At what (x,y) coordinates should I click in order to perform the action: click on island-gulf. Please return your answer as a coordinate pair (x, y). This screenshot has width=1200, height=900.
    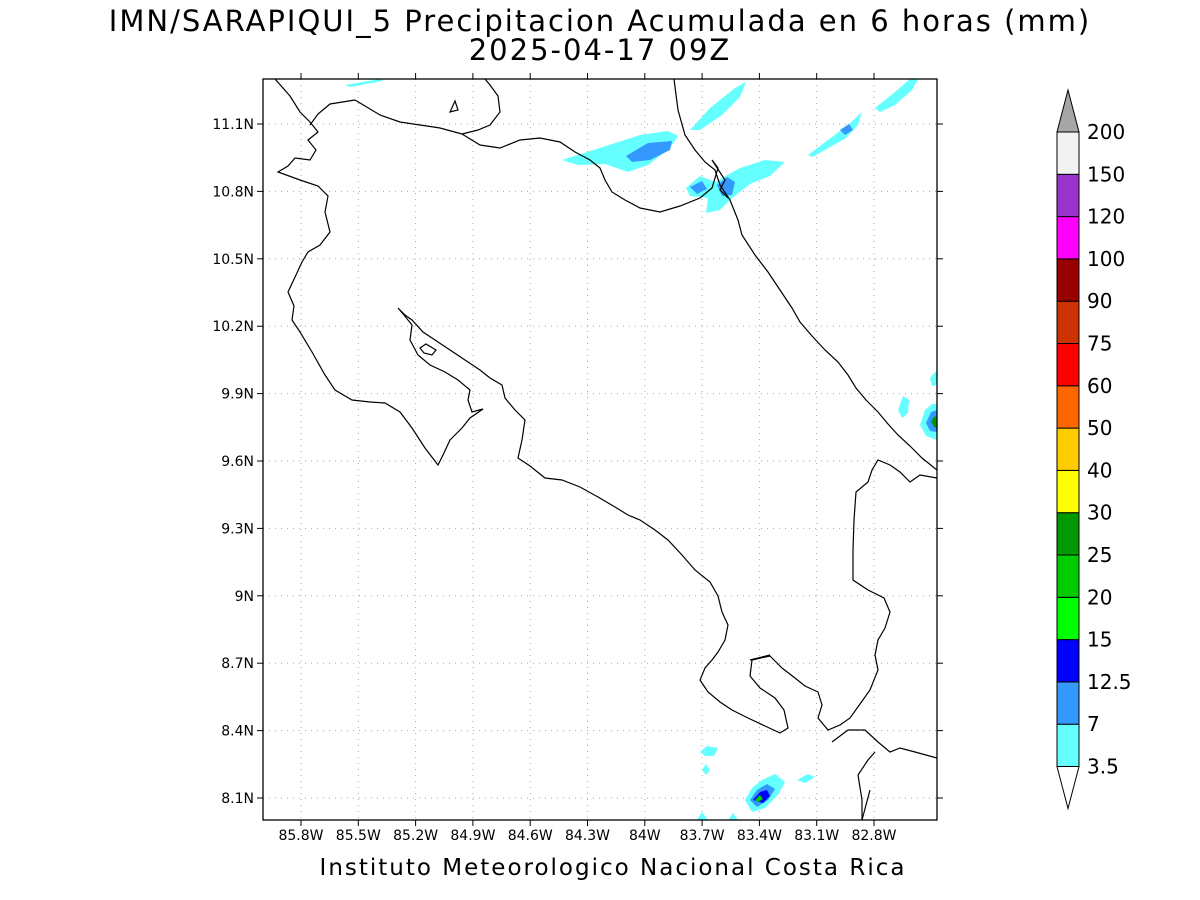
    Looking at the image, I should click on (428, 349).